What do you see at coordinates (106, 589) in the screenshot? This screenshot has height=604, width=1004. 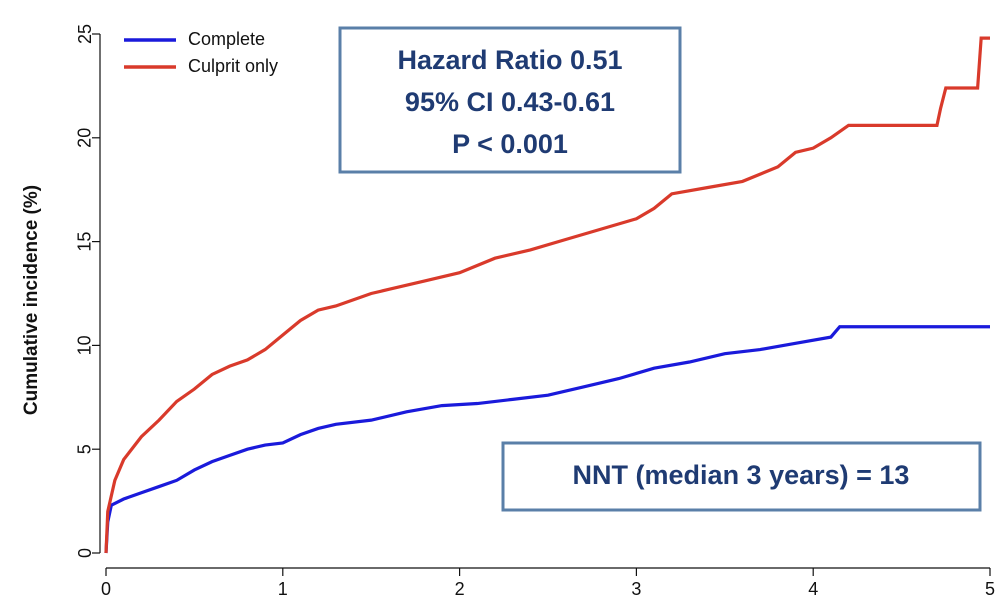 I see `x-tick-label: 0` at bounding box center [106, 589].